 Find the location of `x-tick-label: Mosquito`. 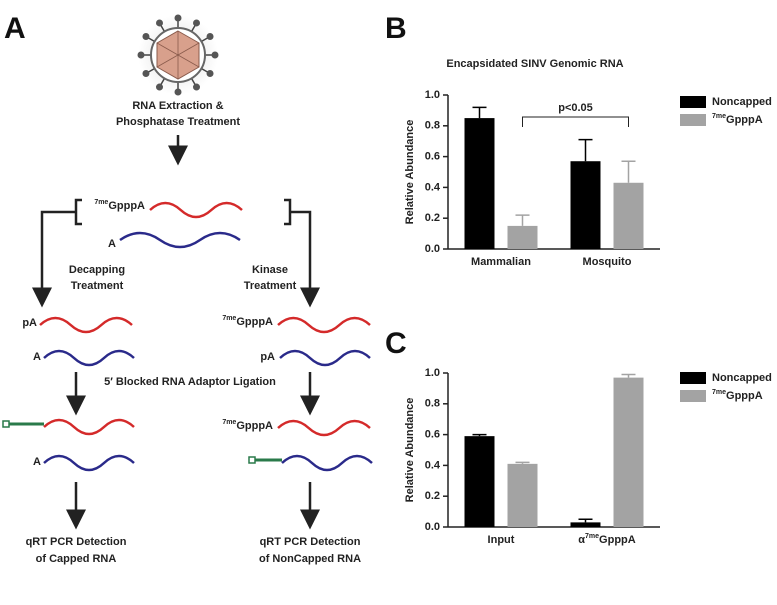

x-tick-label: Mosquito is located at coordinates (607, 262).